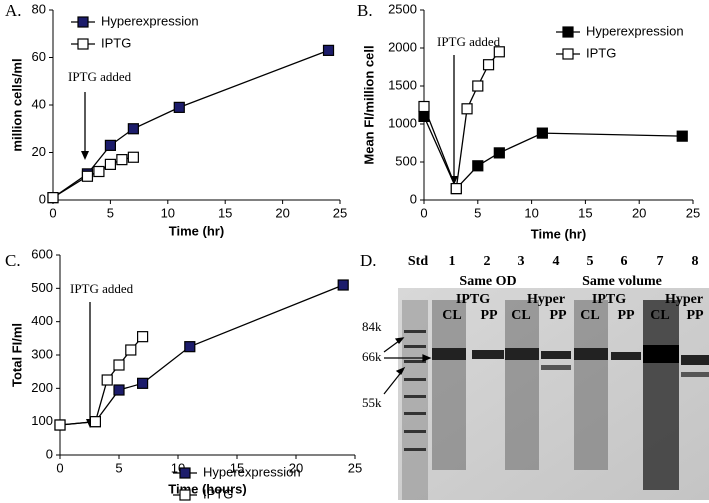 The height and width of the screenshot is (503, 709). Describe the element at coordinates (418, 261) in the screenshot. I see `lane-label: Std` at that location.